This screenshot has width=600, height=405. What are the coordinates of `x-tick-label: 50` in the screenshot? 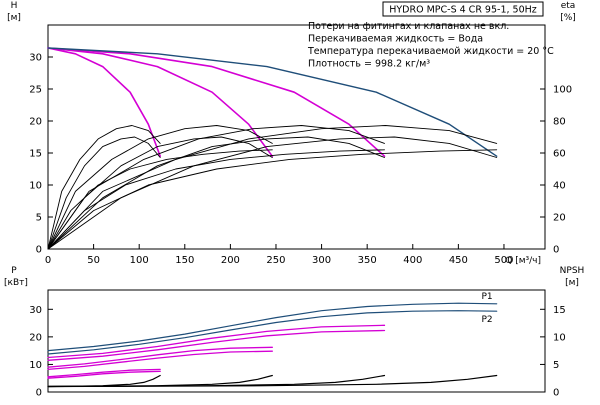 It's located at (93, 260).